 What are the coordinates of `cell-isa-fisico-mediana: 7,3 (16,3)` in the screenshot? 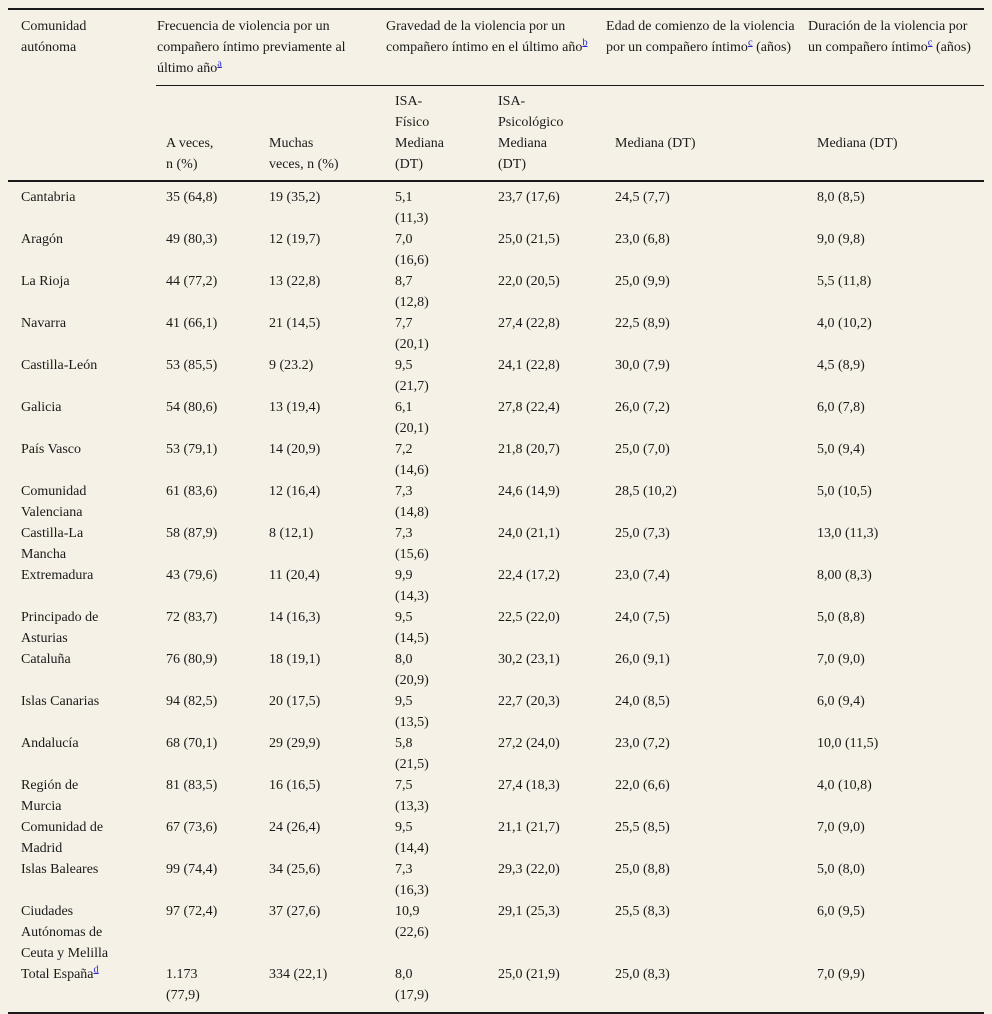 It's located at (412, 880).